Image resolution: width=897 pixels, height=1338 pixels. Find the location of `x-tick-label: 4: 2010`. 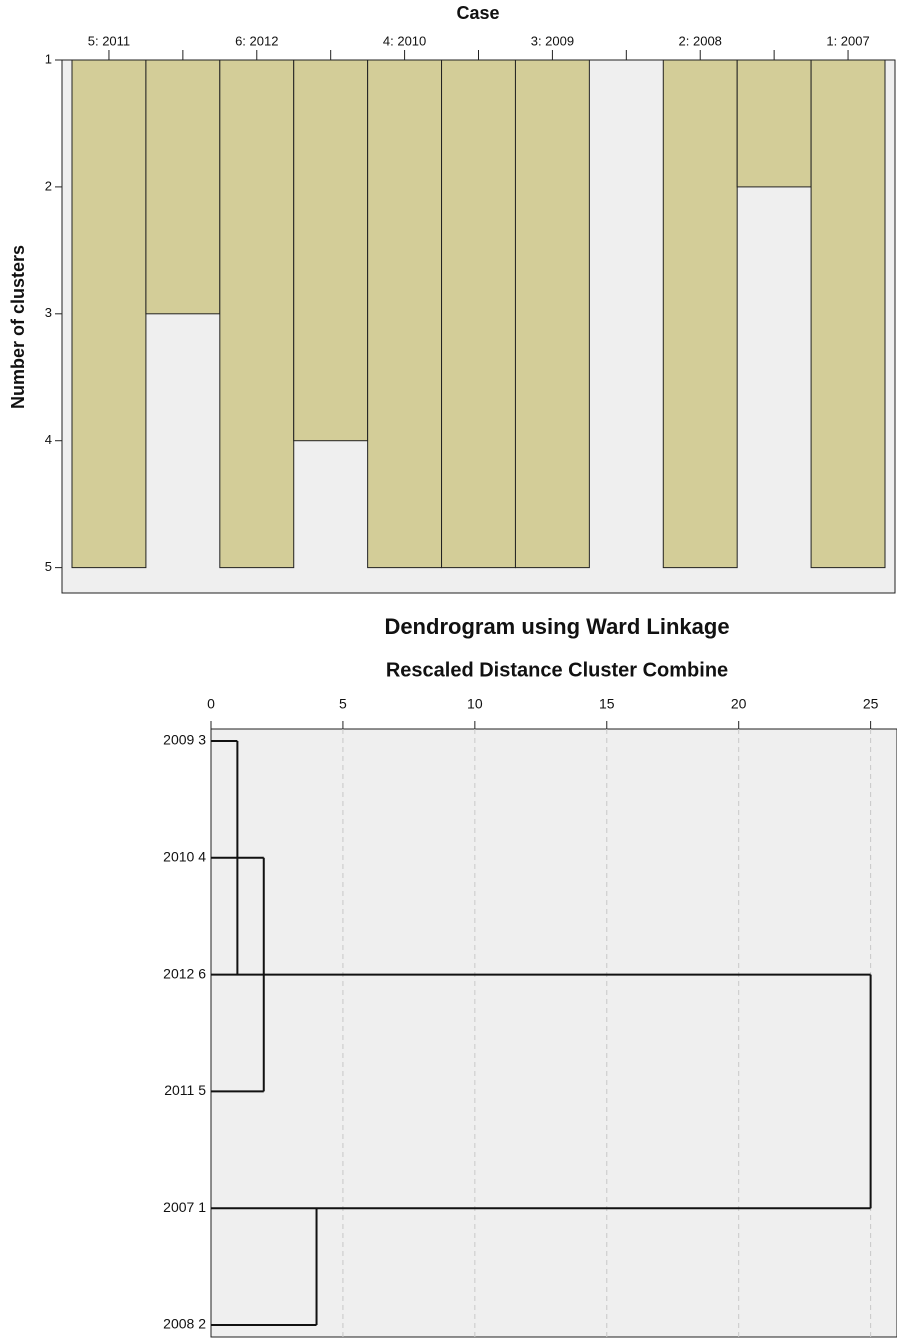

x-tick-label: 4: 2010 is located at coordinates (404, 40).